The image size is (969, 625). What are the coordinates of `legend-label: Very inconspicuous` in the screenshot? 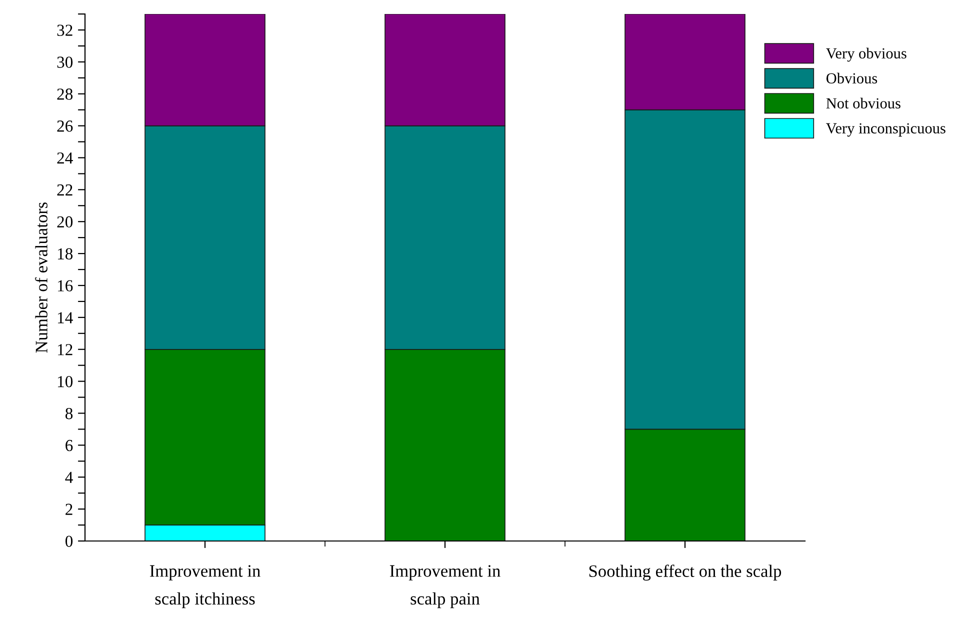 It's located at (886, 130).